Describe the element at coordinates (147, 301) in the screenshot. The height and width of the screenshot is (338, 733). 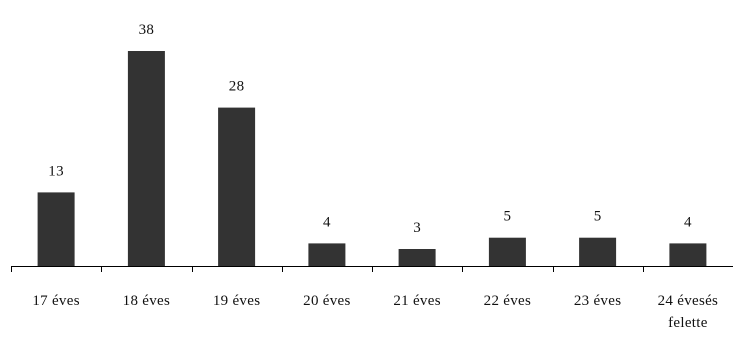
I see `x-tick-label-2: 18 éves` at that location.